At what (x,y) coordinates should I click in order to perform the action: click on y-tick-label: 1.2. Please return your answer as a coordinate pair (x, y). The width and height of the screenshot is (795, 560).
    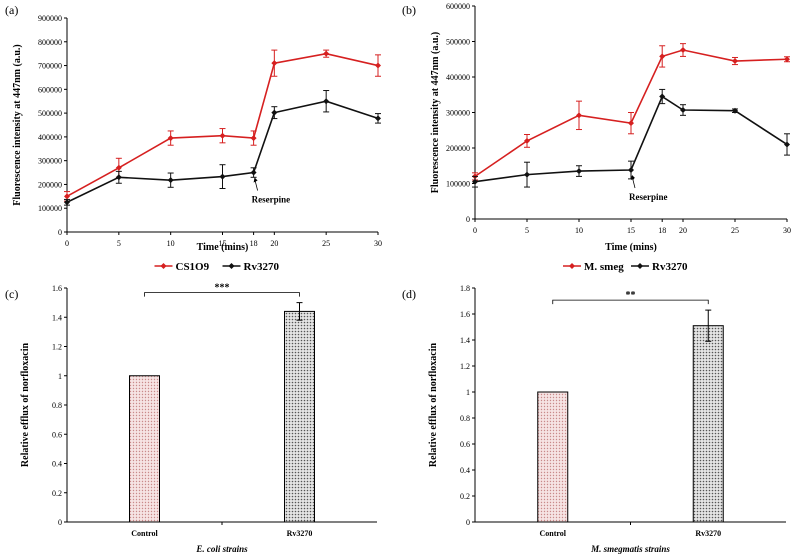
    Looking at the image, I should click on (57, 347).